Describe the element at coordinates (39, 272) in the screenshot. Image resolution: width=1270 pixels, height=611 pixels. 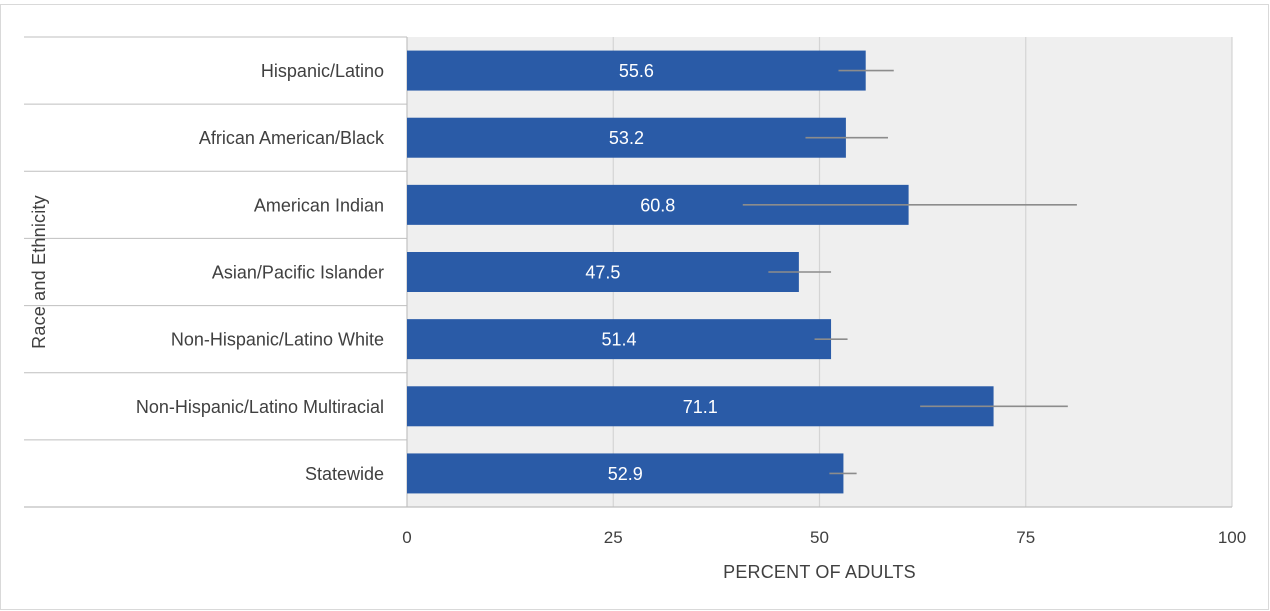
I see `y-axis-title: Race and Ethnicity` at that location.